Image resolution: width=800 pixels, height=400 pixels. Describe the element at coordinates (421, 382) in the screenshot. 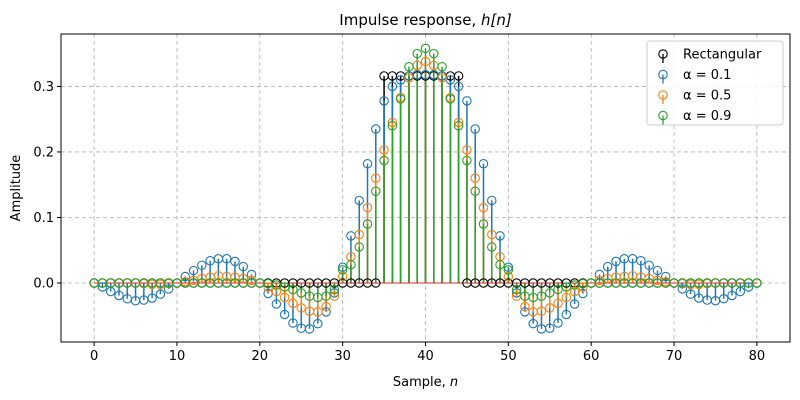

I see `x-axis-label-text: Sample,` at that location.